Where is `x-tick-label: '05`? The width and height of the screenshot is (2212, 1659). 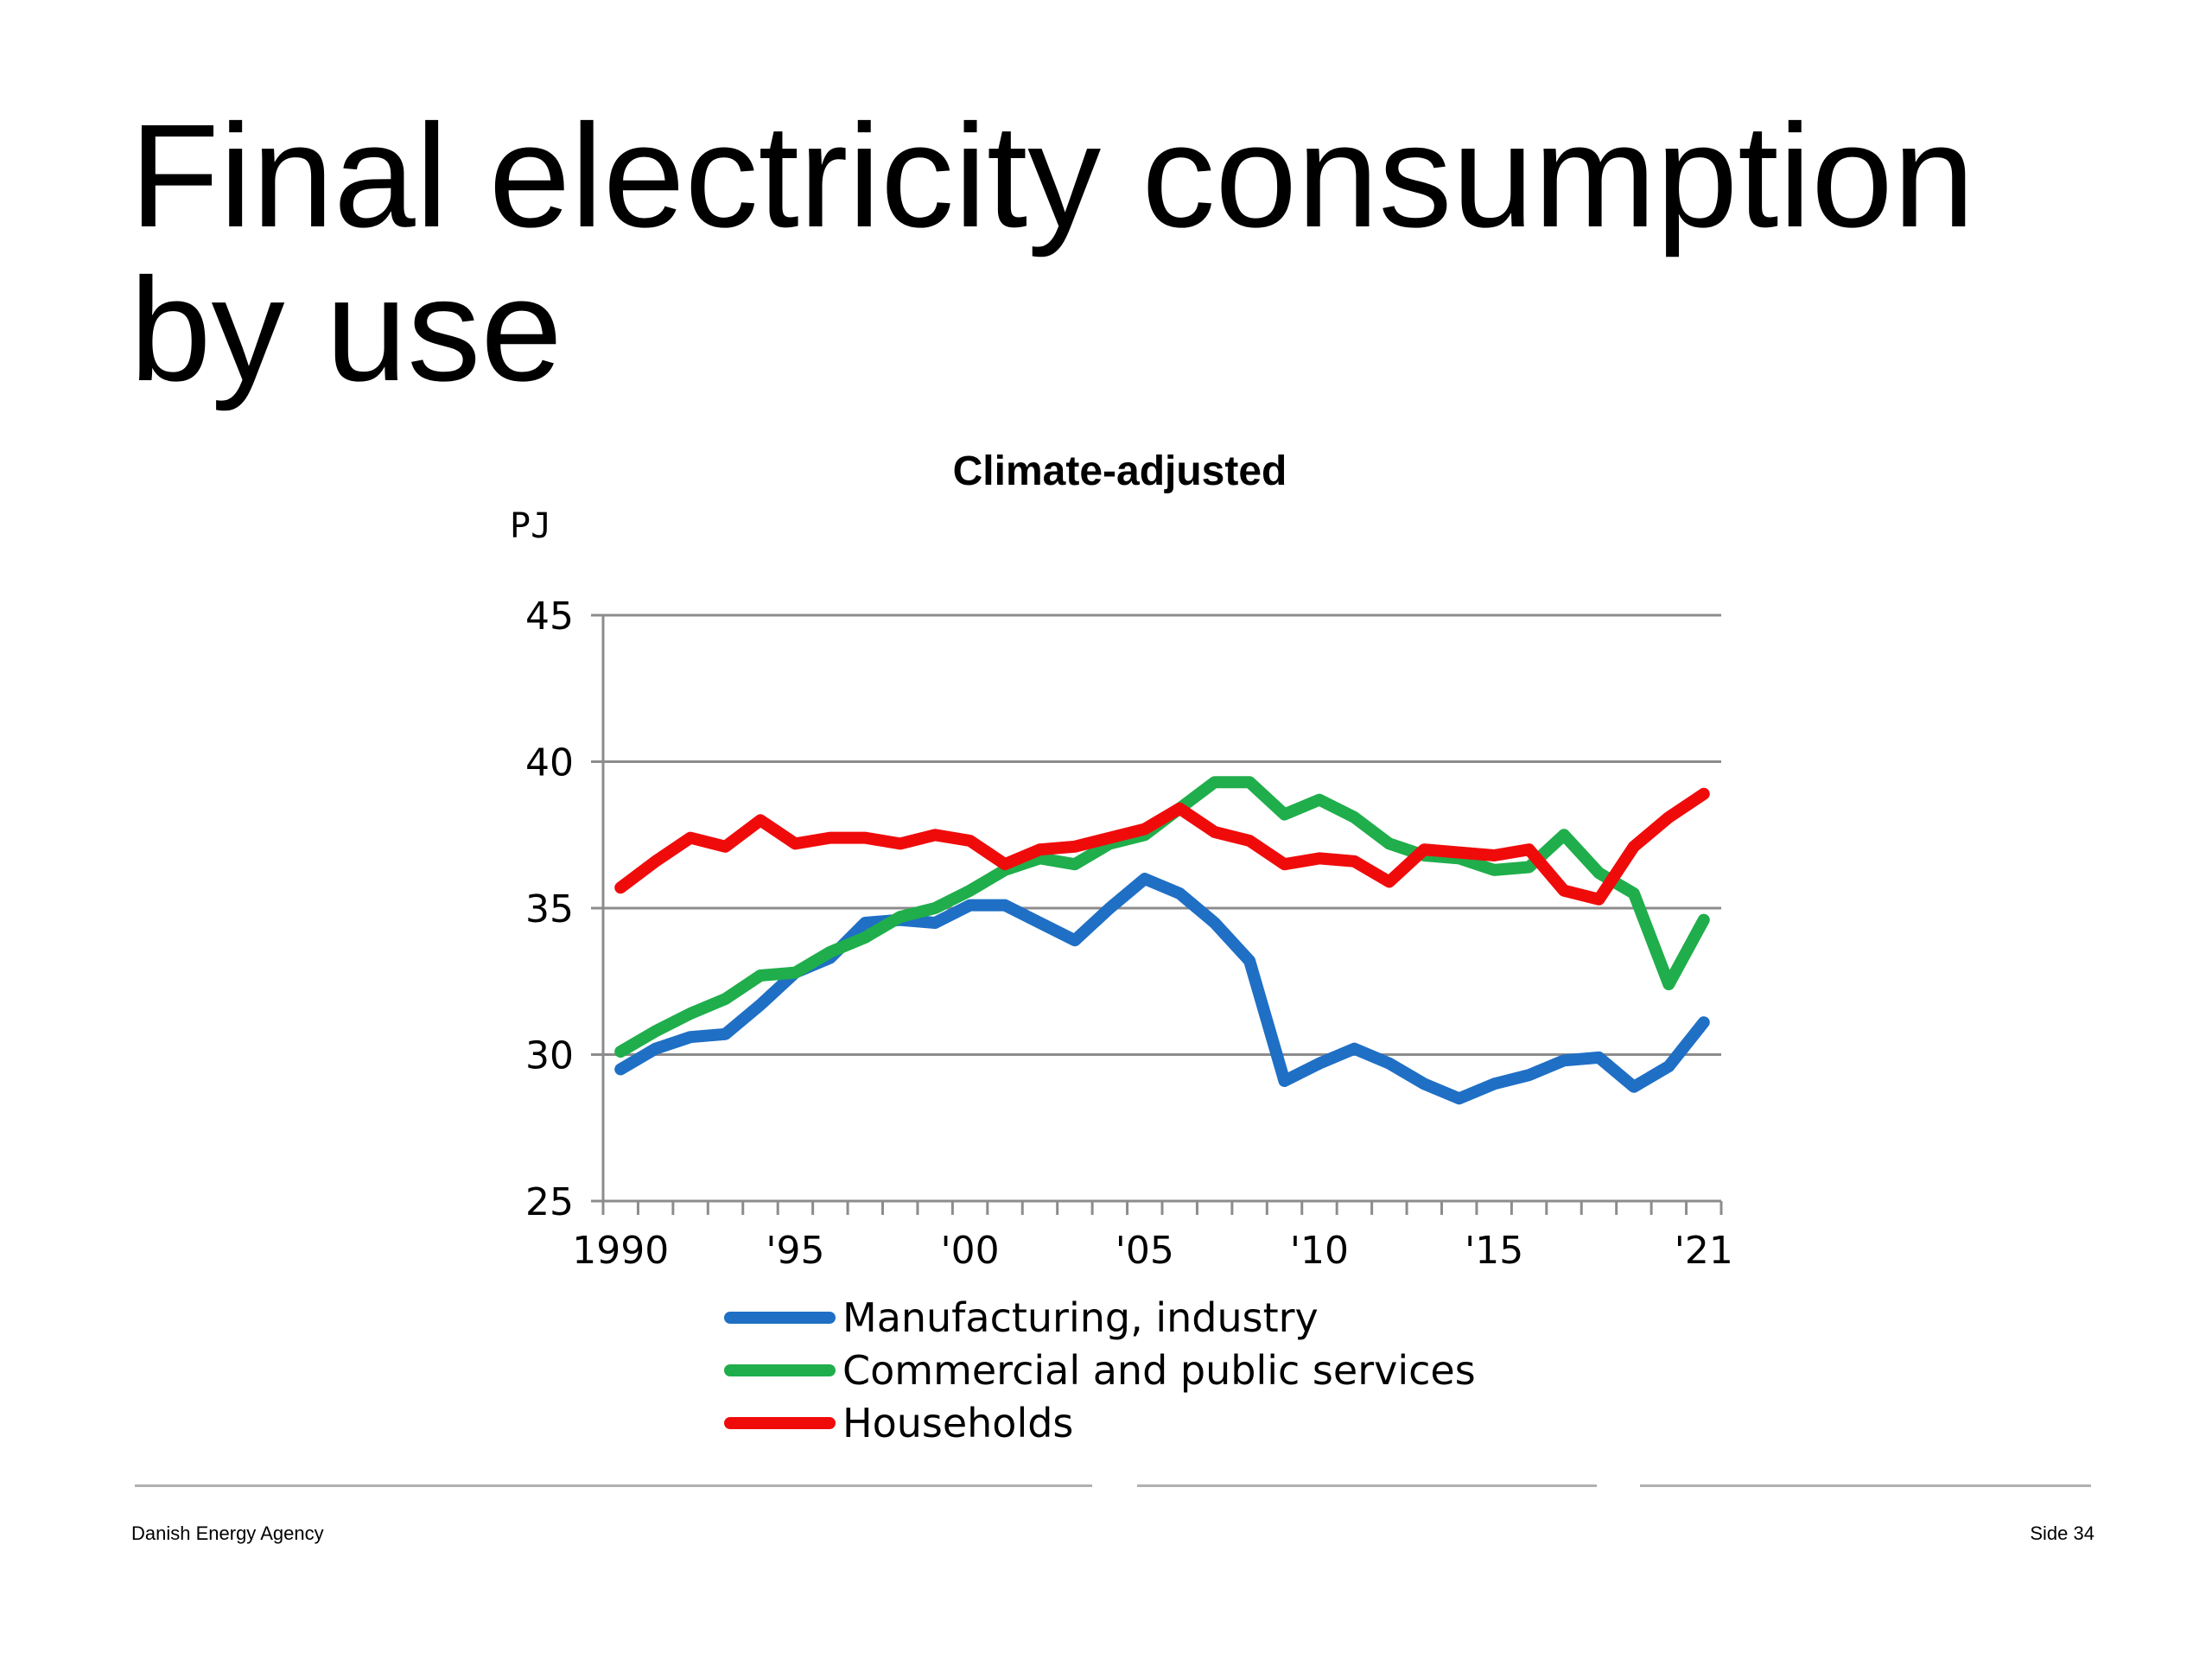 x-tick-label: '05 is located at coordinates (1145, 1251).